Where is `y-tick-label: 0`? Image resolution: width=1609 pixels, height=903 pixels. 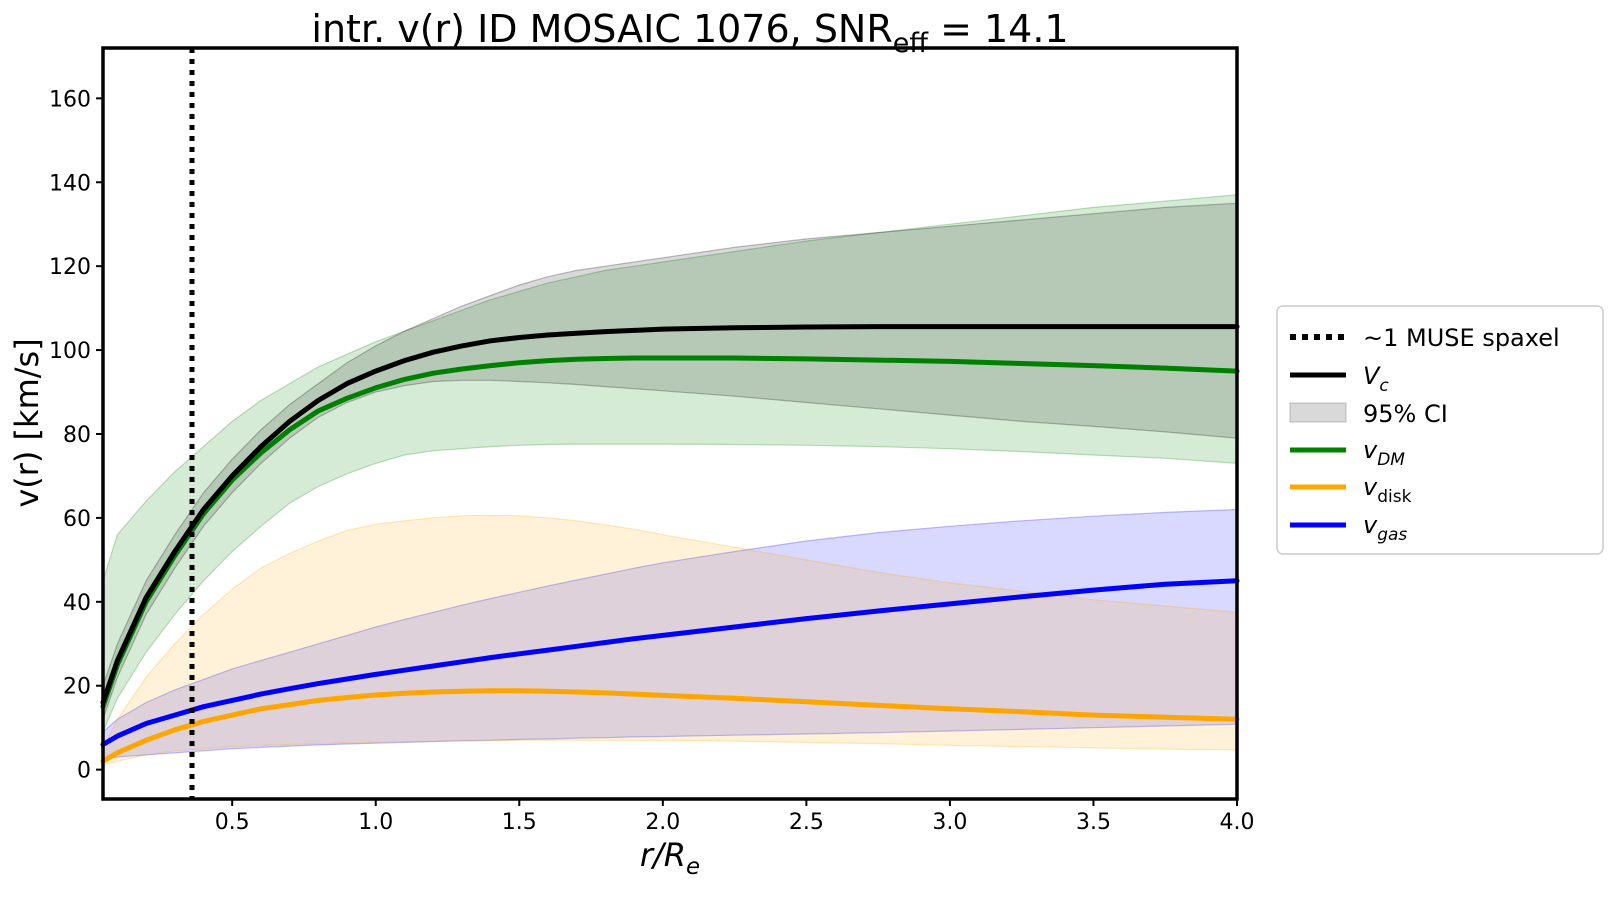
y-tick-label: 0 is located at coordinates (84, 771).